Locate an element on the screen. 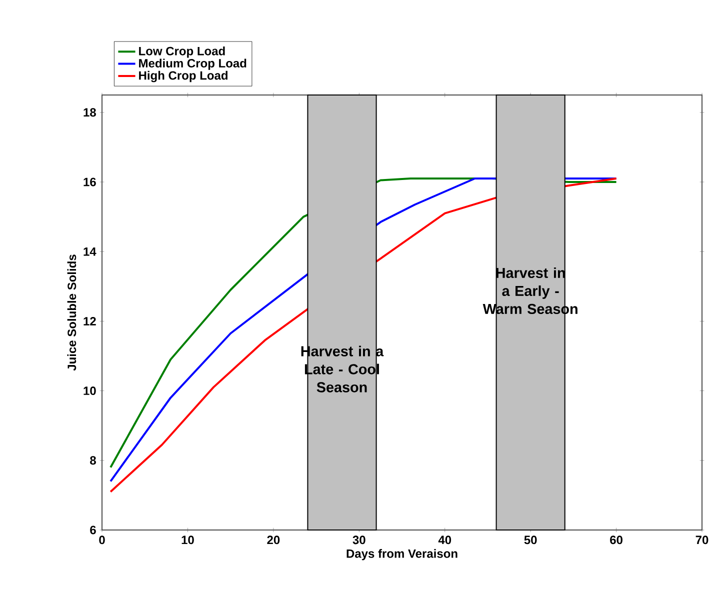 This screenshot has width=727, height=603. x-tick-label: 30 is located at coordinates (359, 540).